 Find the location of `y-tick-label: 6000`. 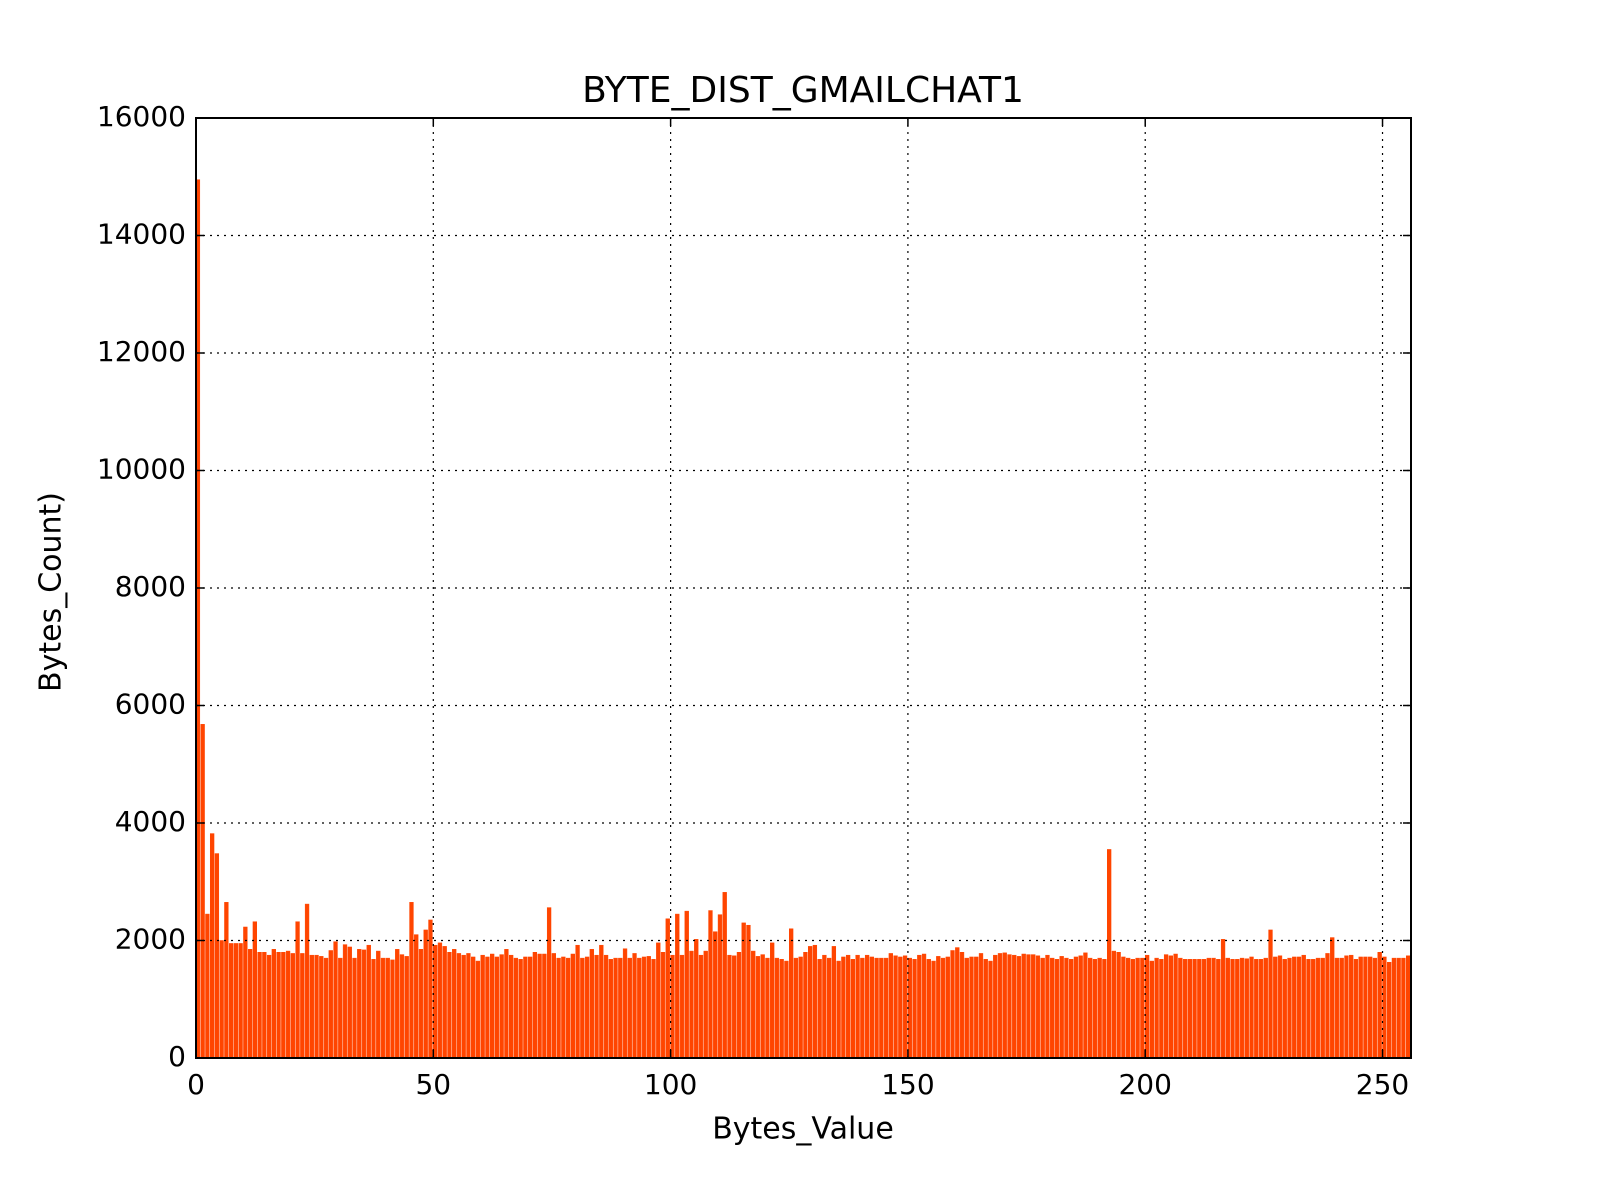

y-tick-label: 6000 is located at coordinates (150, 704).